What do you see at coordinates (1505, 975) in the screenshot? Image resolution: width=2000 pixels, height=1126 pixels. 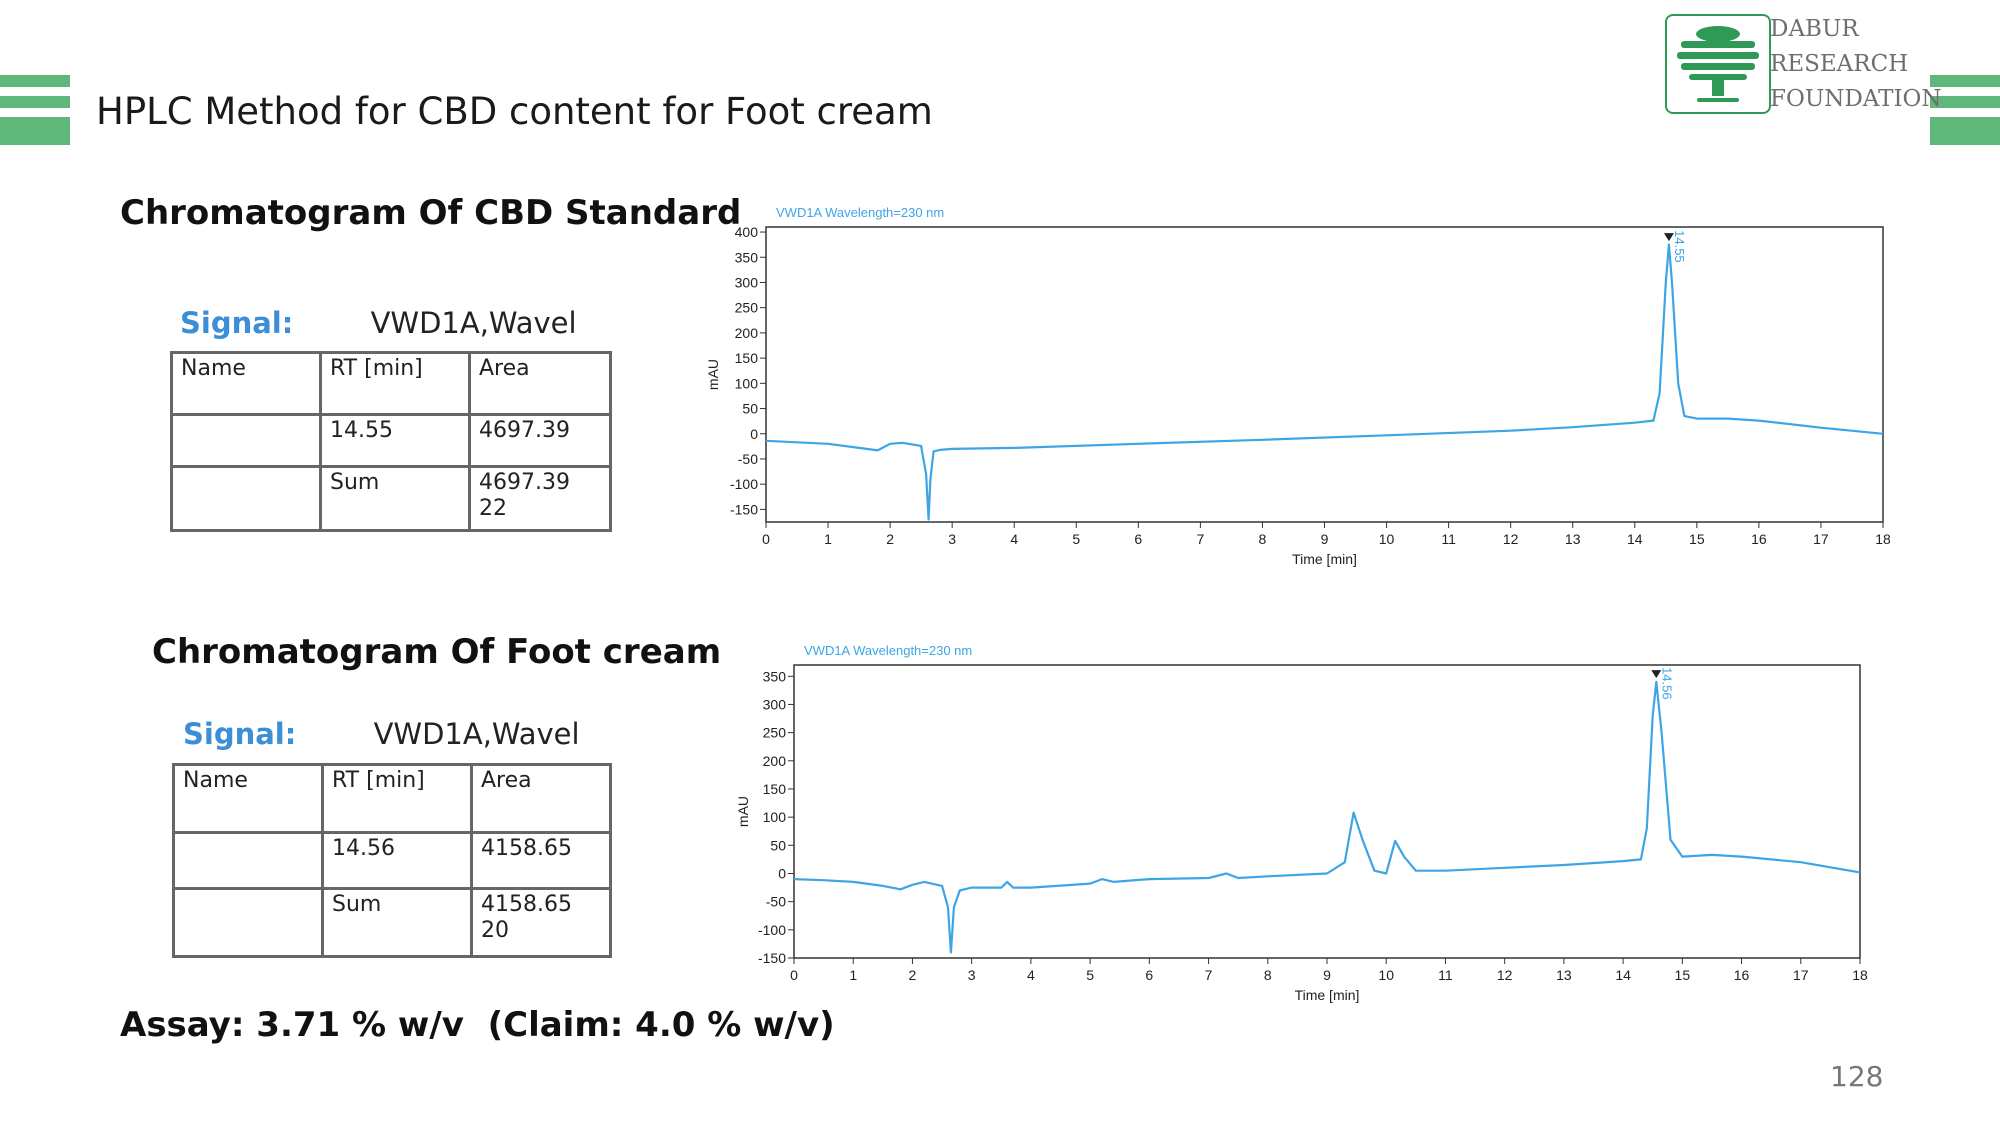 I see `x-tick-label: 12` at bounding box center [1505, 975].